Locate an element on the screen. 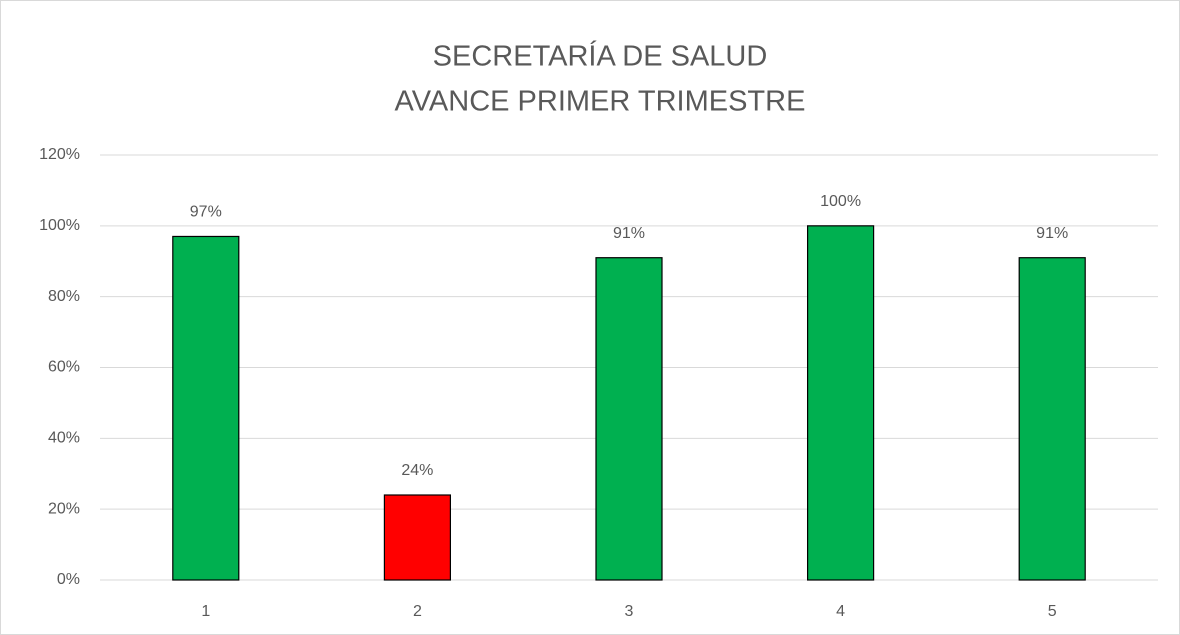 The width and height of the screenshot is (1180, 635). x-tick-label: 4 is located at coordinates (840, 611).